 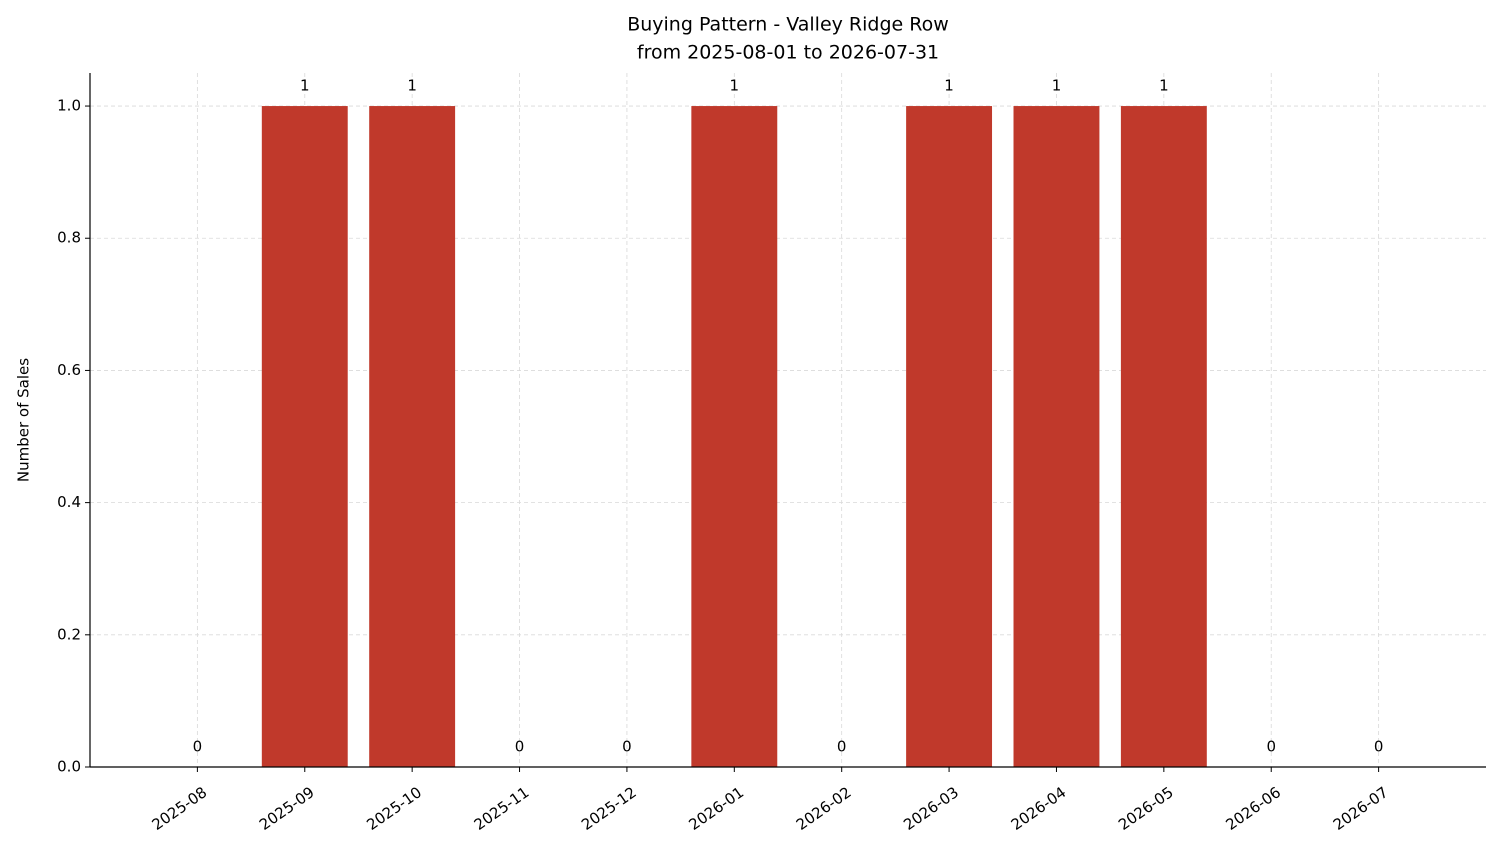 I want to click on y-axis-label: Number of Sales, so click(x=24, y=420).